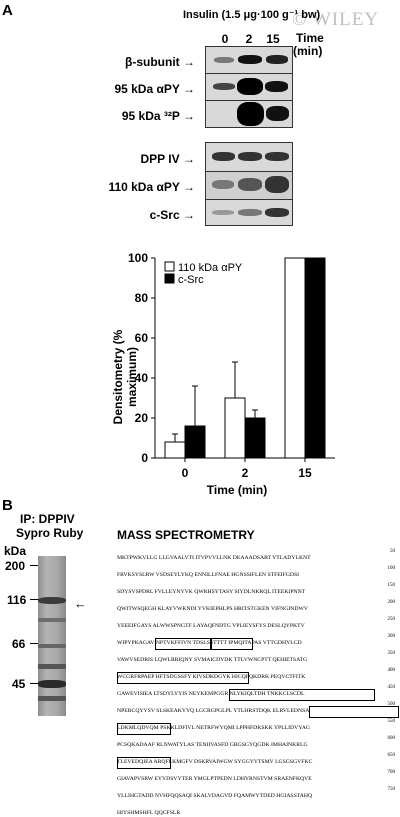 The image size is (400, 817). Describe the element at coordinates (15, 566) in the screenshot. I see `marker-200: 200` at that location.